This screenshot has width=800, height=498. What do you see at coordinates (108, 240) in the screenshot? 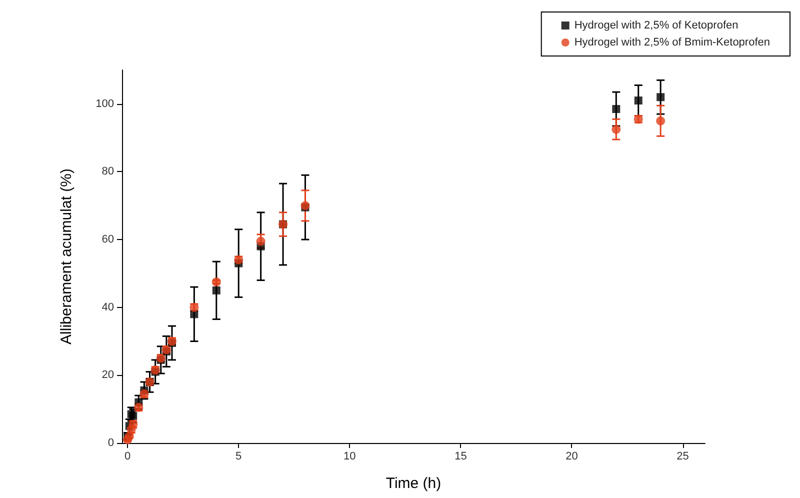
I see `y-tick-label: 60` at bounding box center [108, 240].